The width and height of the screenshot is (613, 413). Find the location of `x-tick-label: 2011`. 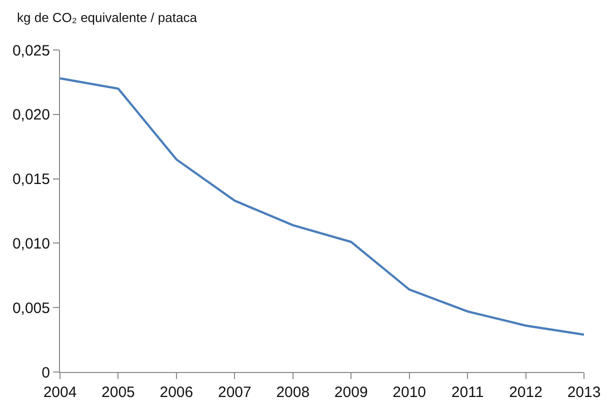

x-tick-label: 2011 is located at coordinates (467, 392).